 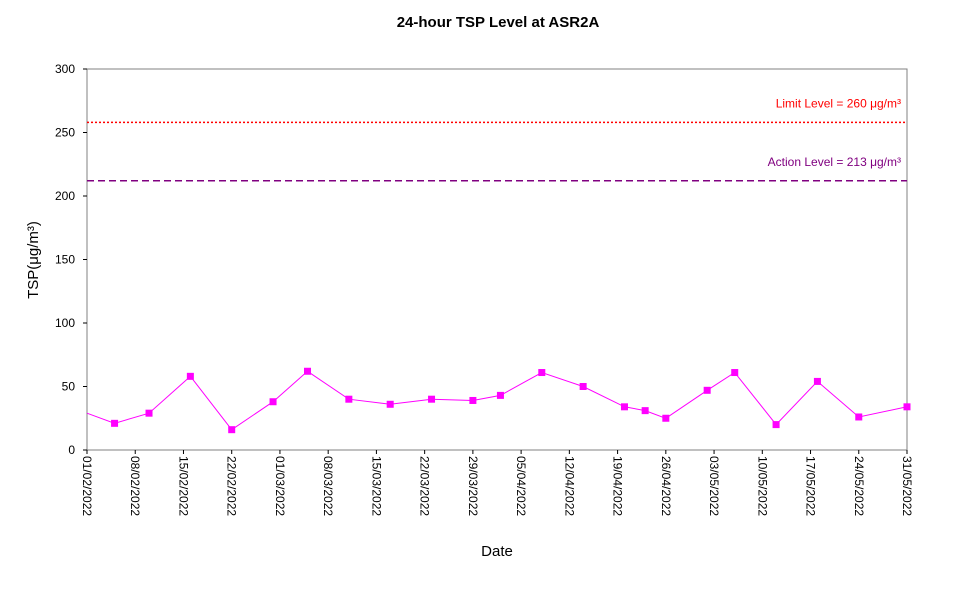 I want to click on x-tick-label: 03/05/2022, so click(x=714, y=486).